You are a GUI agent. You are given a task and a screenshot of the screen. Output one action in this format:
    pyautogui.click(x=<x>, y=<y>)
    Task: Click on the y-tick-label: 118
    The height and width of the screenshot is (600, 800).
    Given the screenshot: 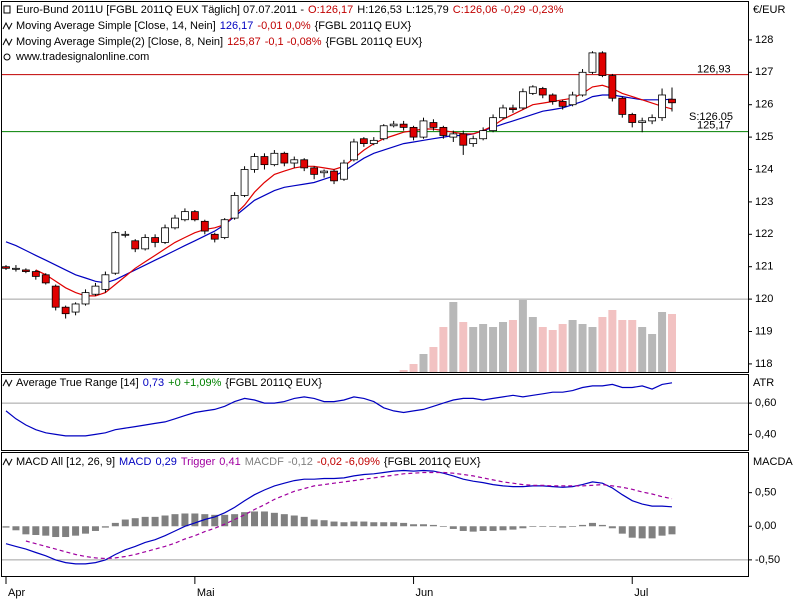 What is the action you would take?
    pyautogui.click(x=764, y=364)
    